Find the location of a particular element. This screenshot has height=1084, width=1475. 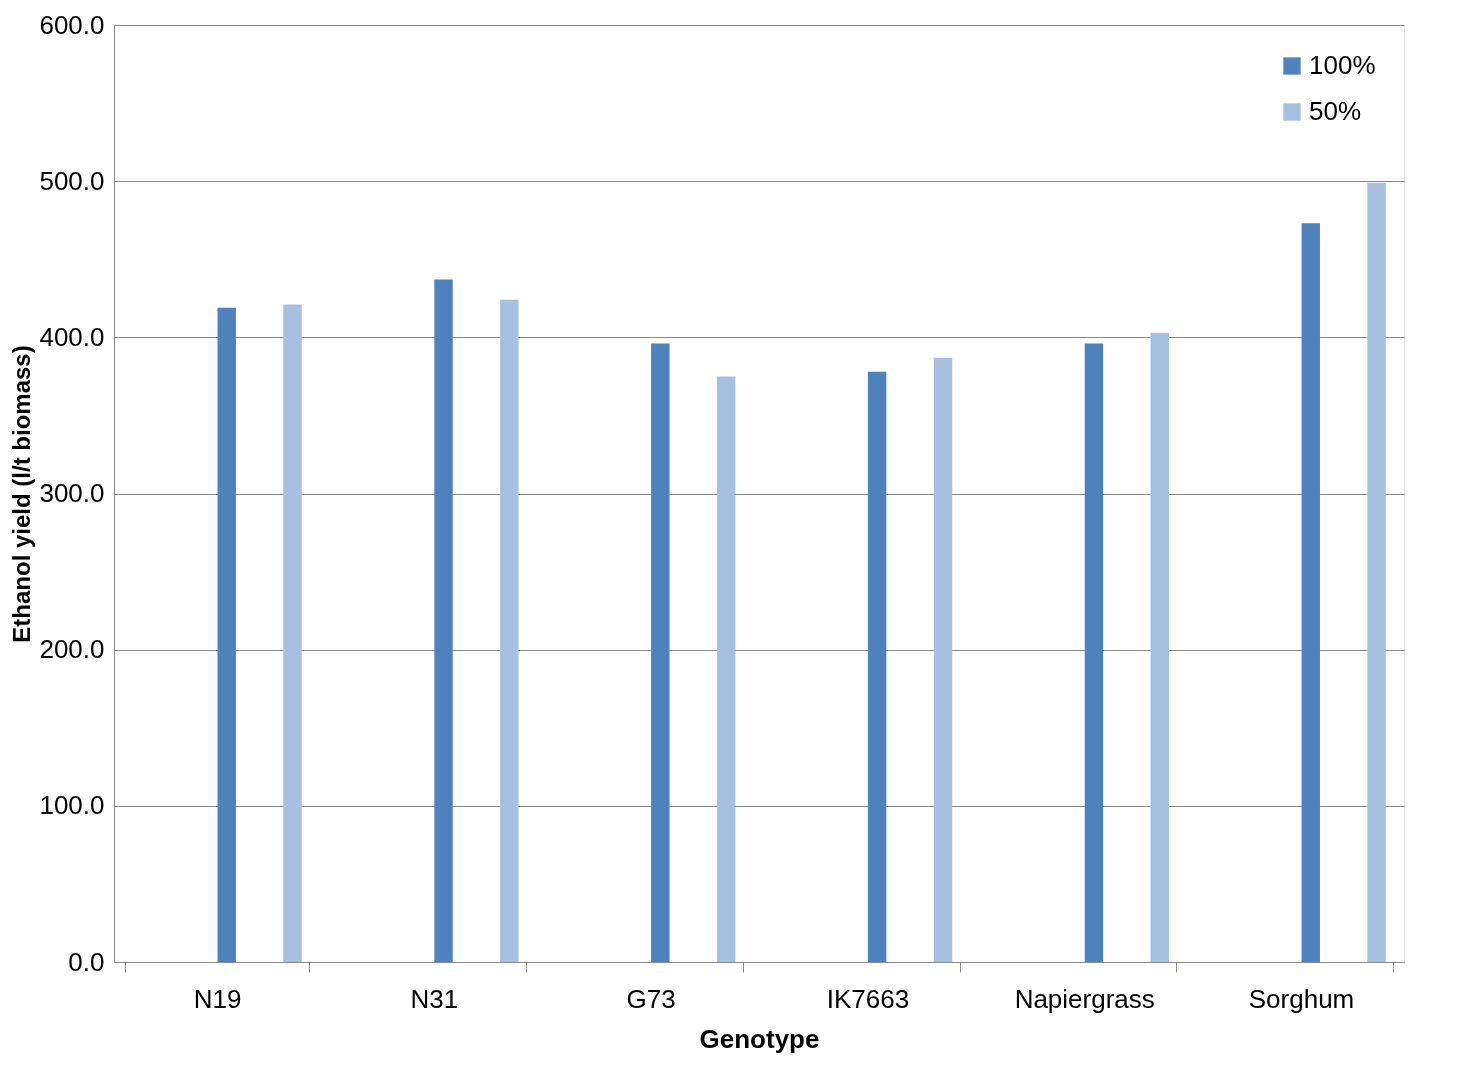

y-tick-label: 600.0 is located at coordinates (72, 24).